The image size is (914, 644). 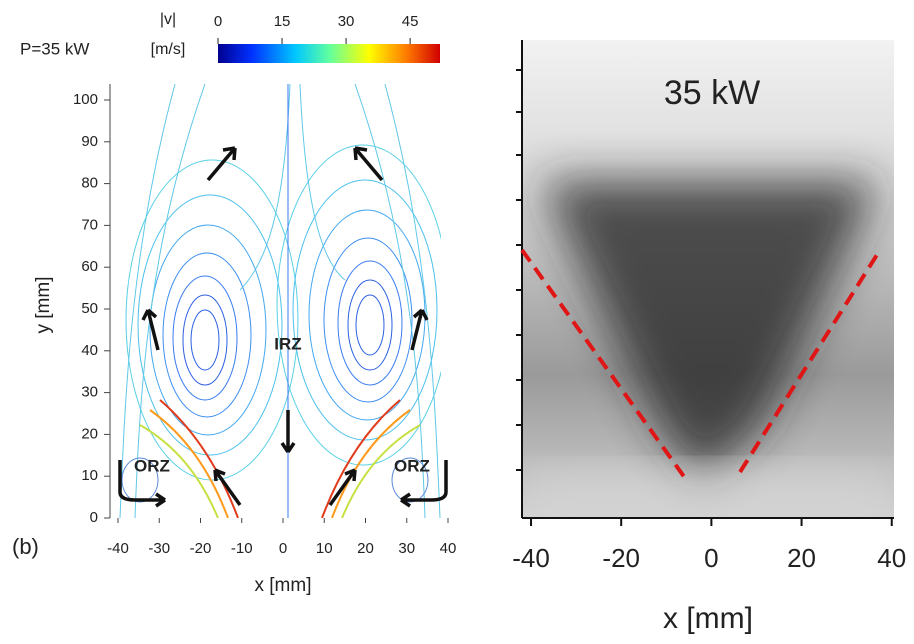 I want to click on y-axis-ticks, so click(x=519, y=270).